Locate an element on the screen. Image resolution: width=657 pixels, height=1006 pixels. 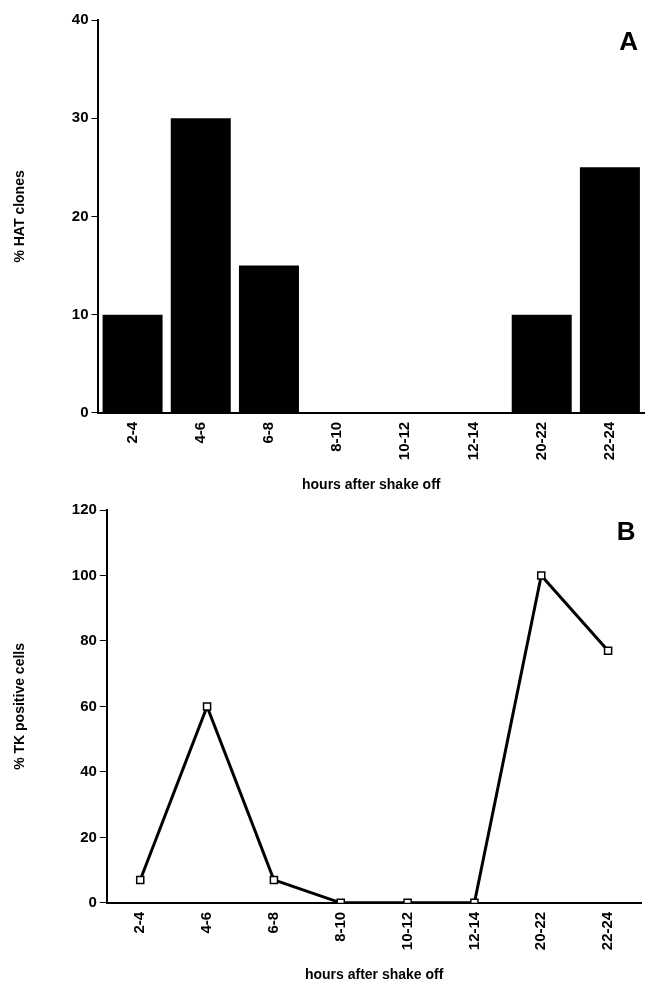
y-axis-title: % HAT clones is located at coordinates (19, 216).